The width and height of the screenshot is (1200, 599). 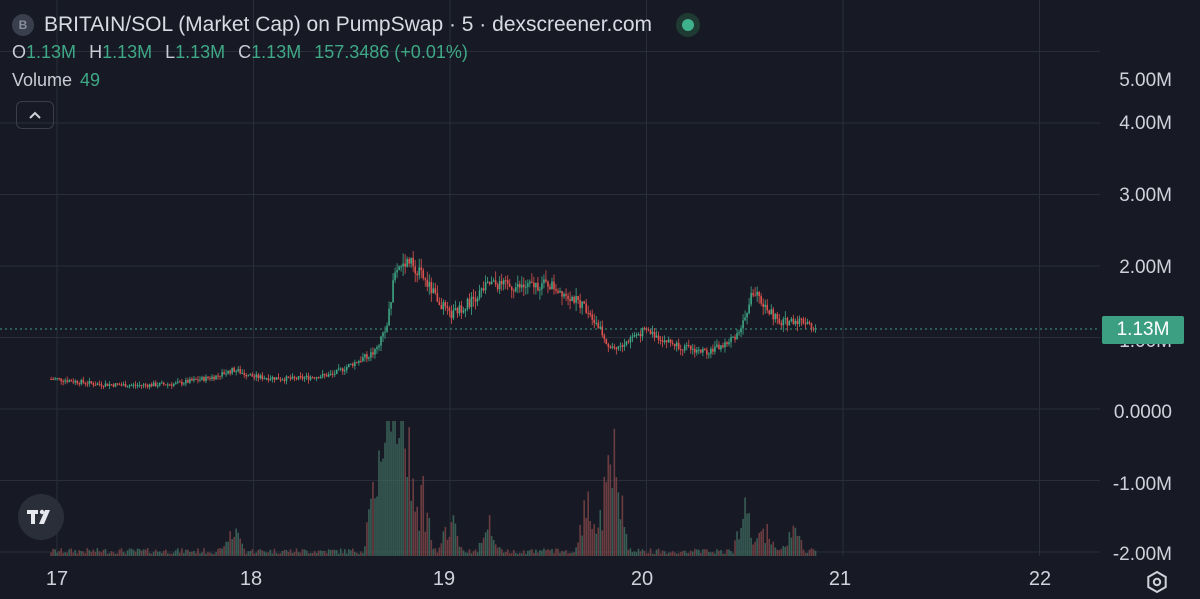 I want to click on tradingview-logo-icon, so click(x=41, y=517).